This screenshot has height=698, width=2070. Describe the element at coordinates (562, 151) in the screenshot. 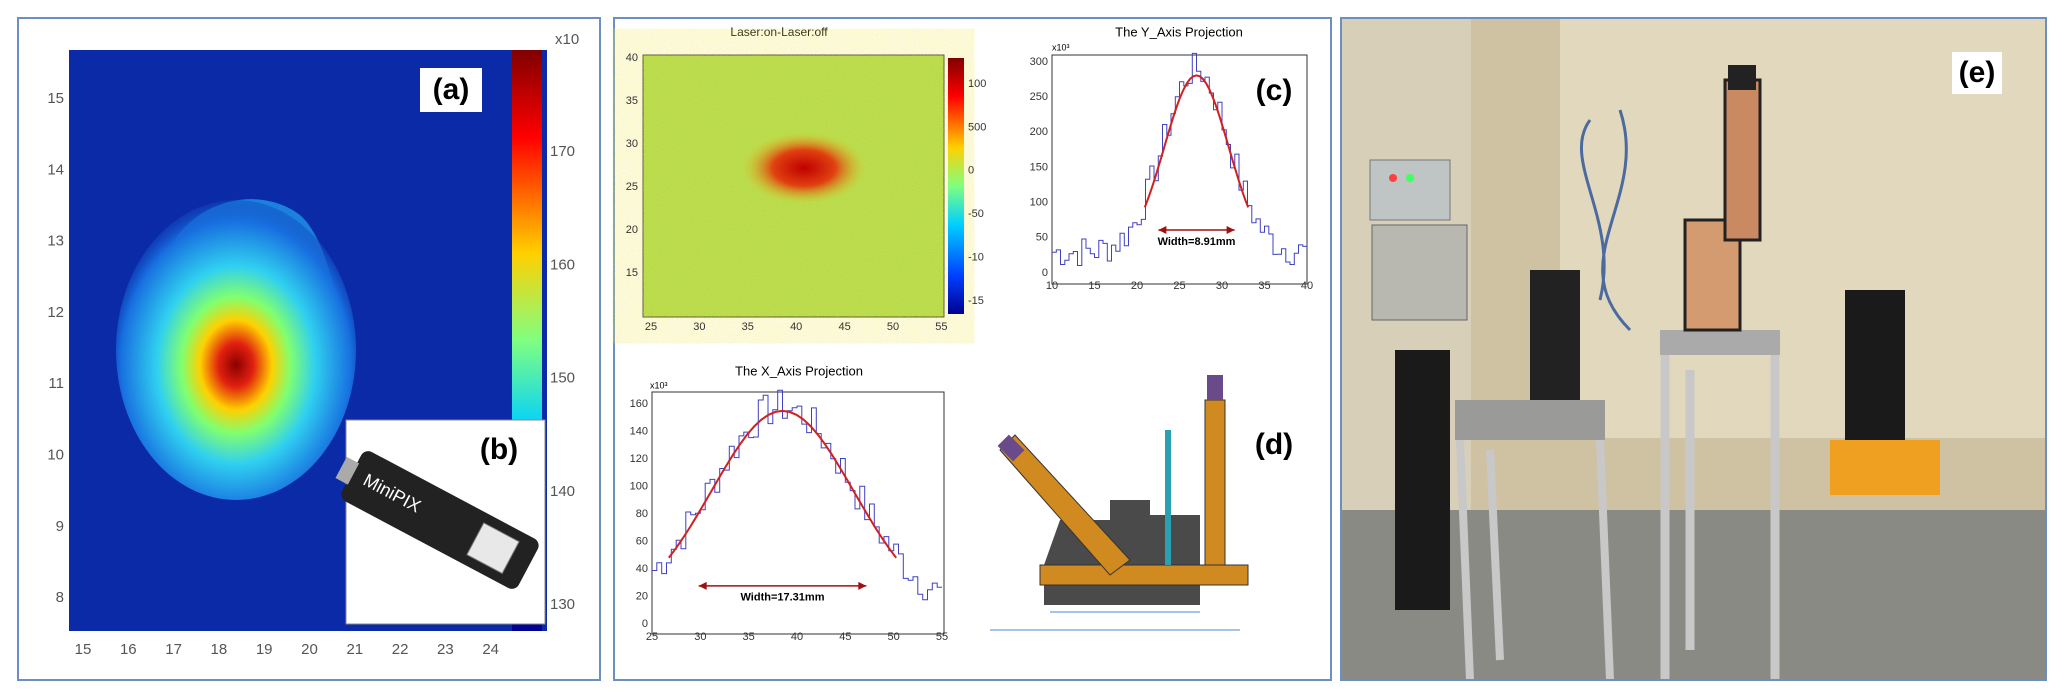

I see `colorbar-tick-label: 170` at that location.